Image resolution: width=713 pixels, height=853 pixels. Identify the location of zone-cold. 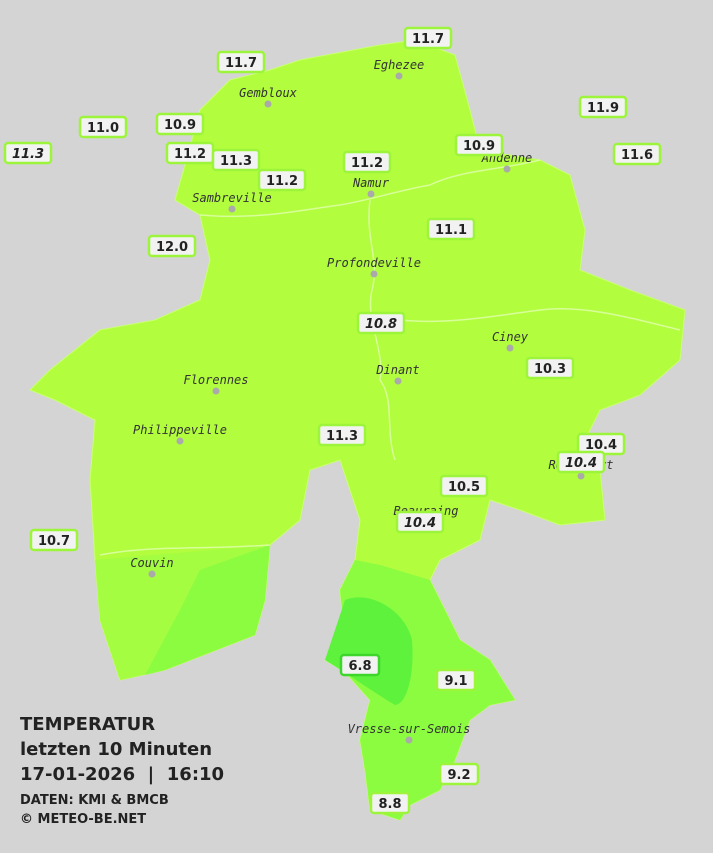
(369, 651).